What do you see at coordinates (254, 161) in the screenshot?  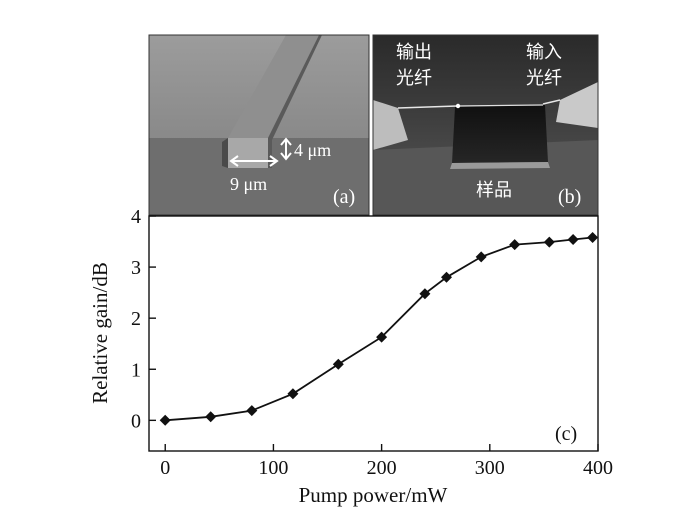 I see `width-dimension-arrow` at bounding box center [254, 161].